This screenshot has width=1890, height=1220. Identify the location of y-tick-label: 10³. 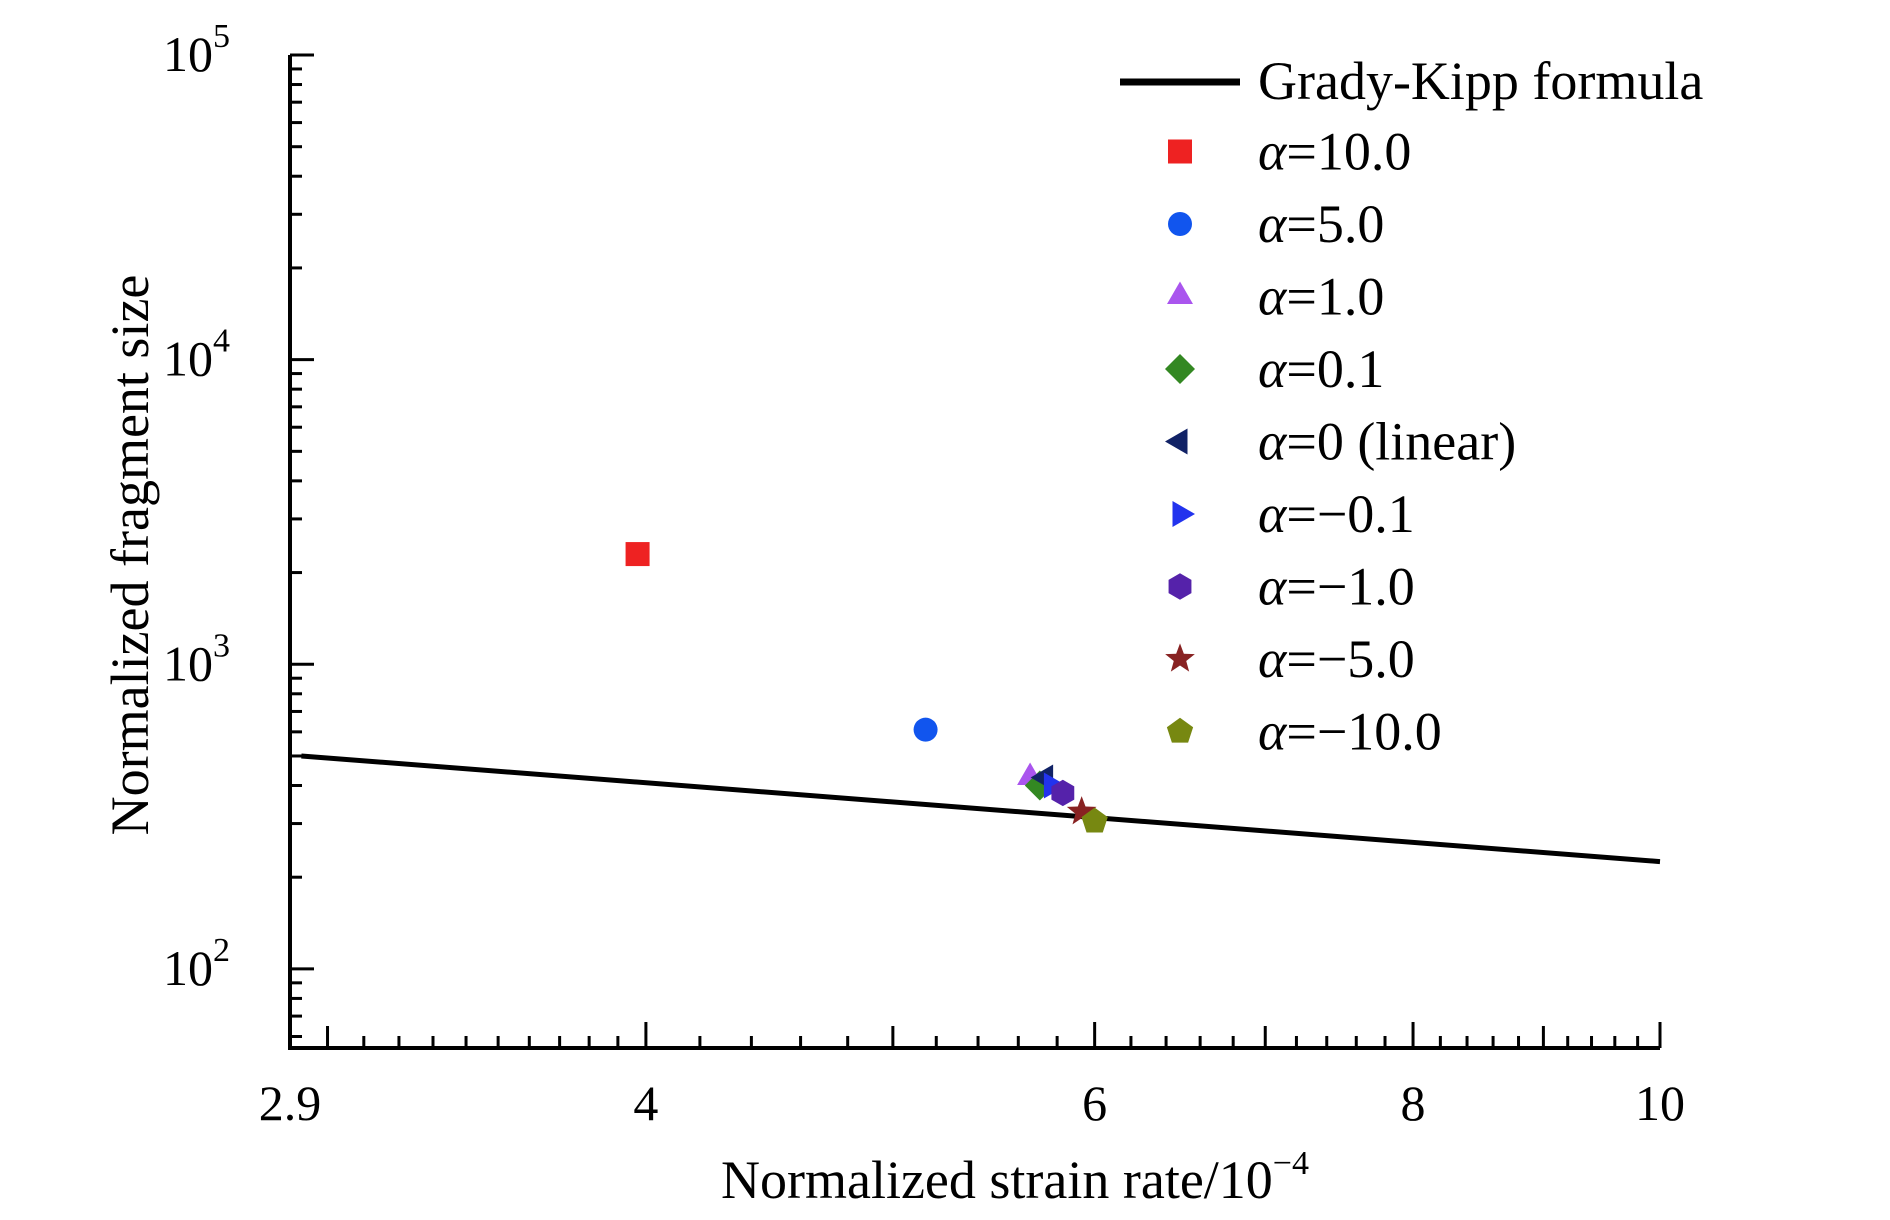
(196, 659).